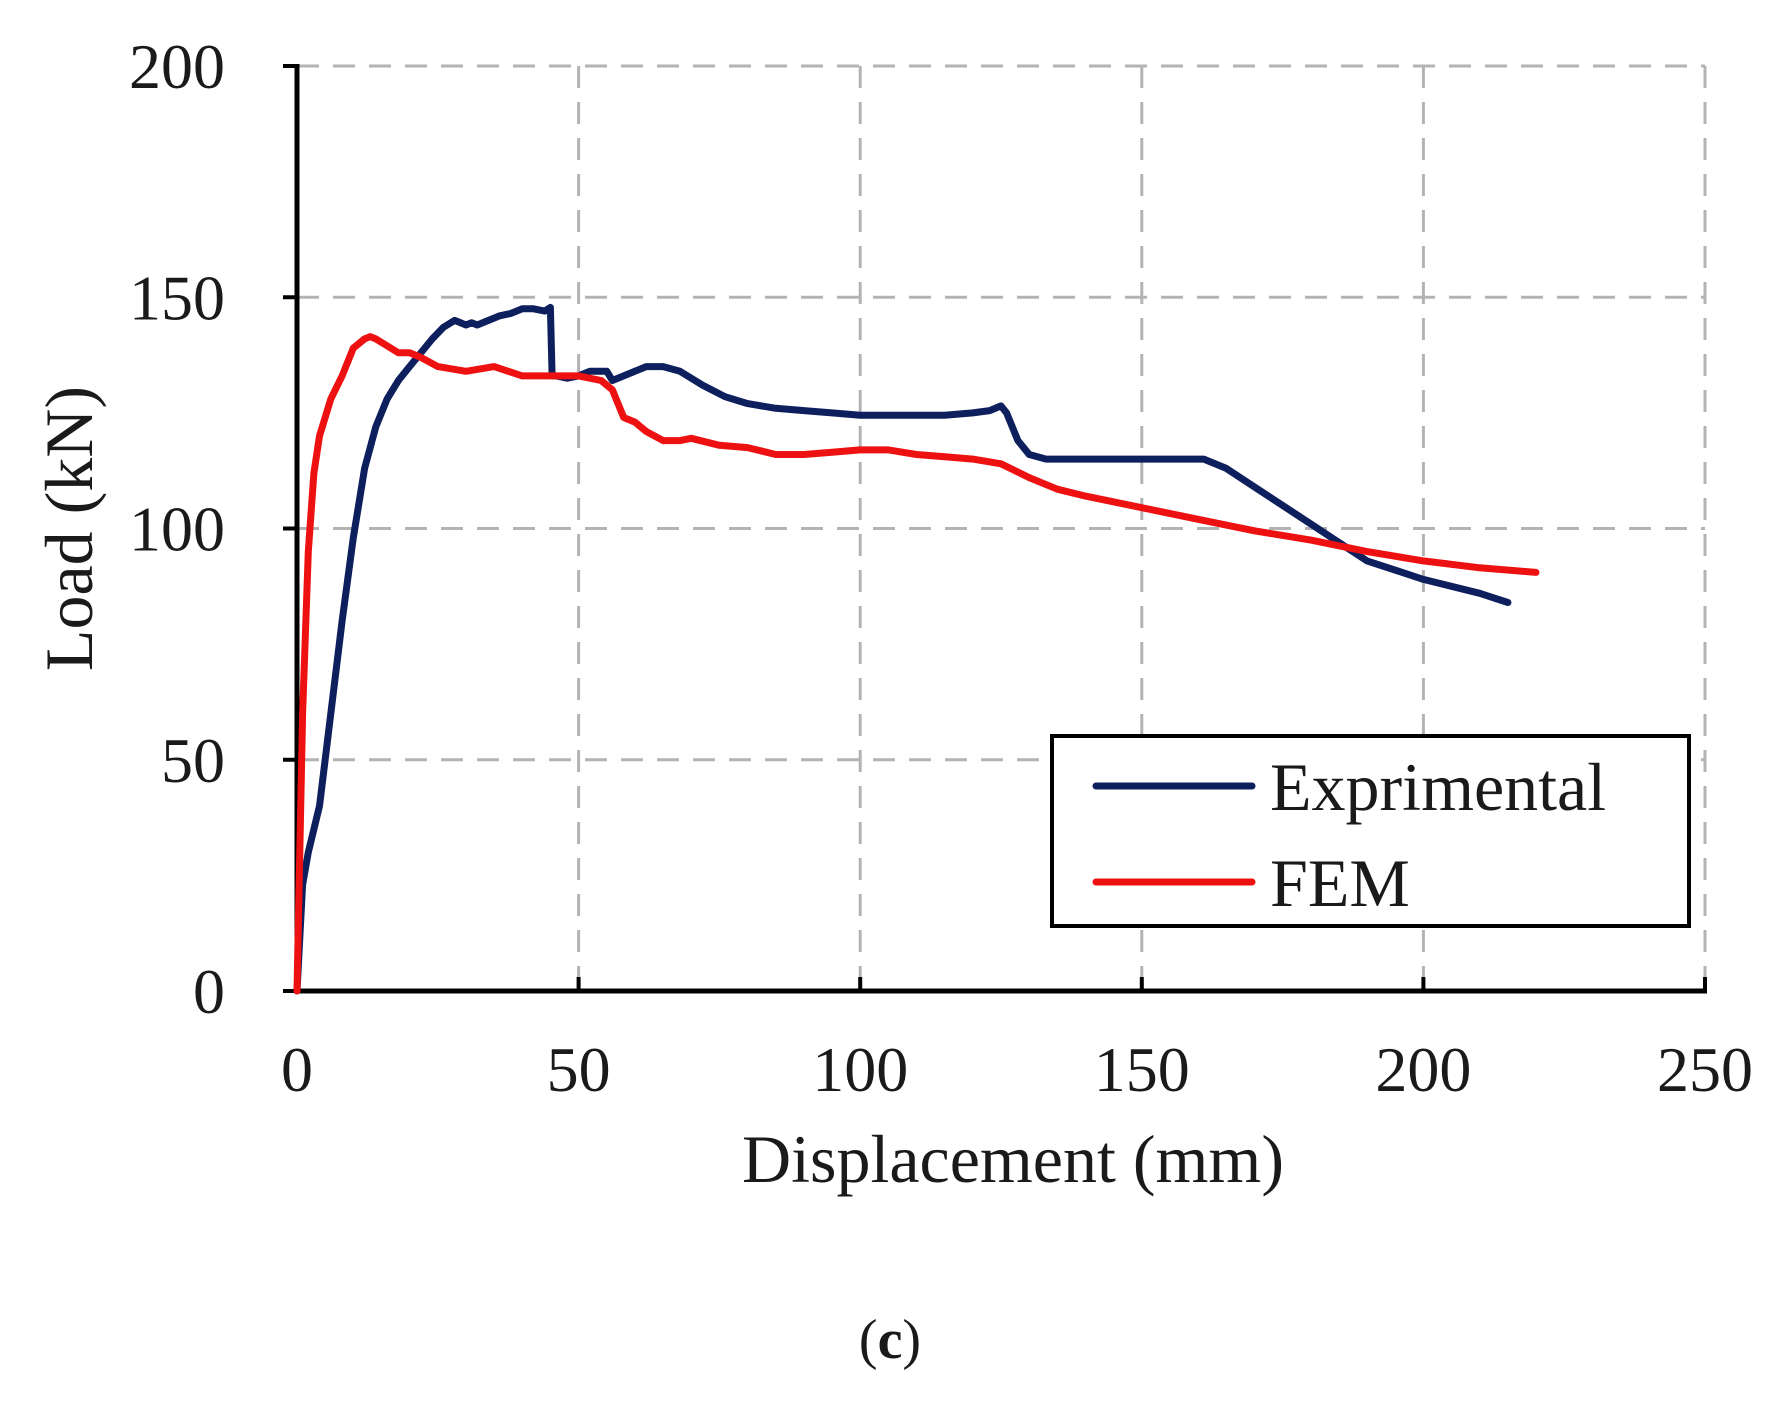  What do you see at coordinates (209, 991) in the screenshot?
I see `y-tick-label-0: 0` at bounding box center [209, 991].